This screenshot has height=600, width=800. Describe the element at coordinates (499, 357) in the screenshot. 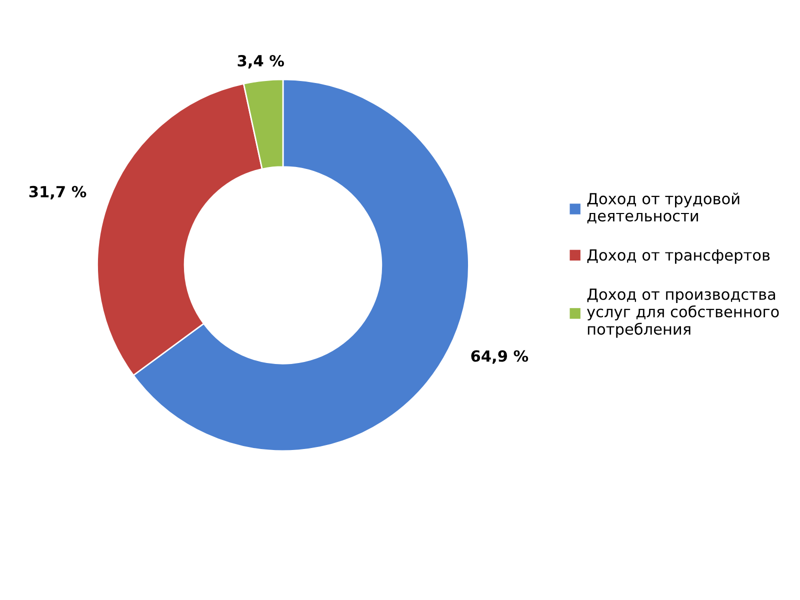

I see `data-label: 64,9 %` at that location.